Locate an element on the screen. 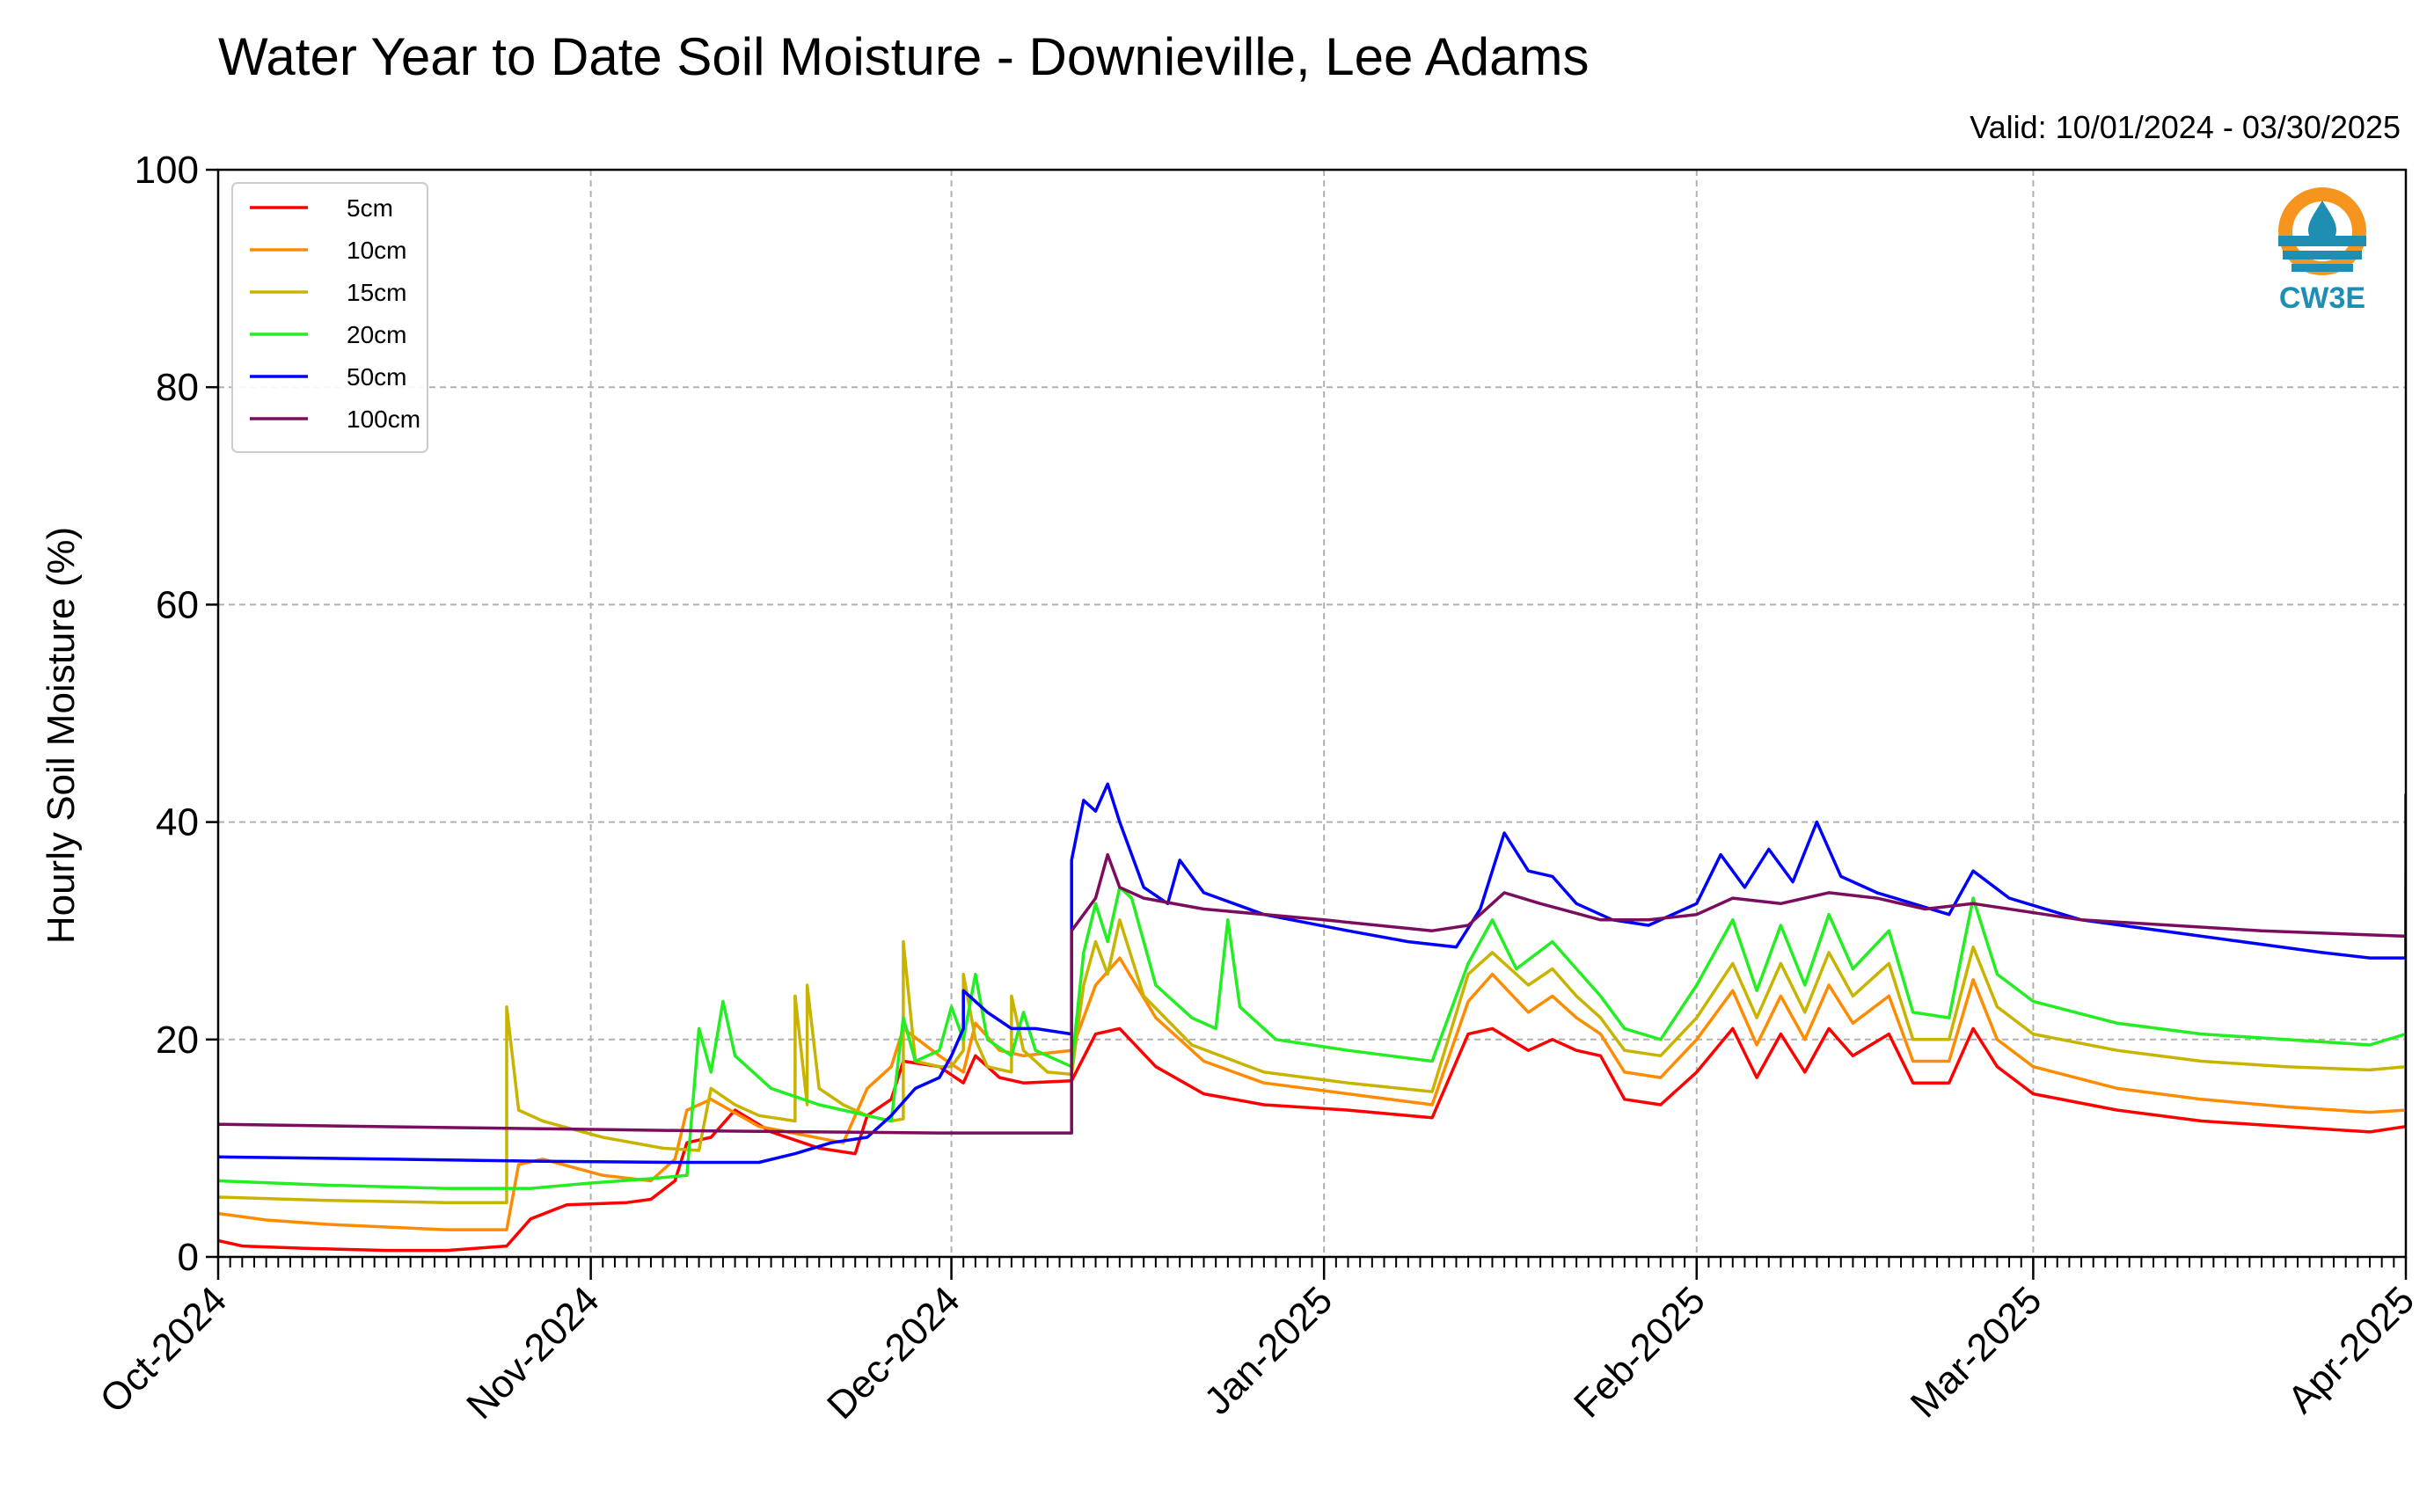 The width and height of the screenshot is (2434, 1512). y-tick-label: 40 is located at coordinates (177, 822).